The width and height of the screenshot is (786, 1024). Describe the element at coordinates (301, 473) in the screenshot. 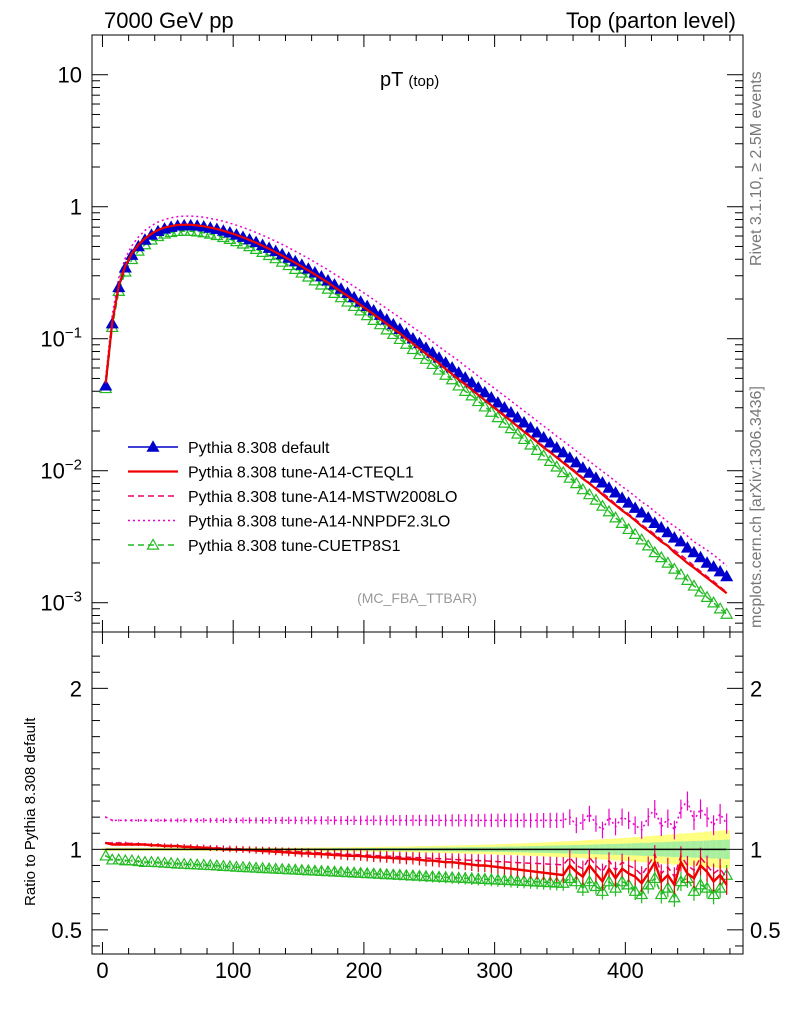

I see `legend-label-cteql1: Pythia 8.308 tune-A14-CTEQL1` at that location.